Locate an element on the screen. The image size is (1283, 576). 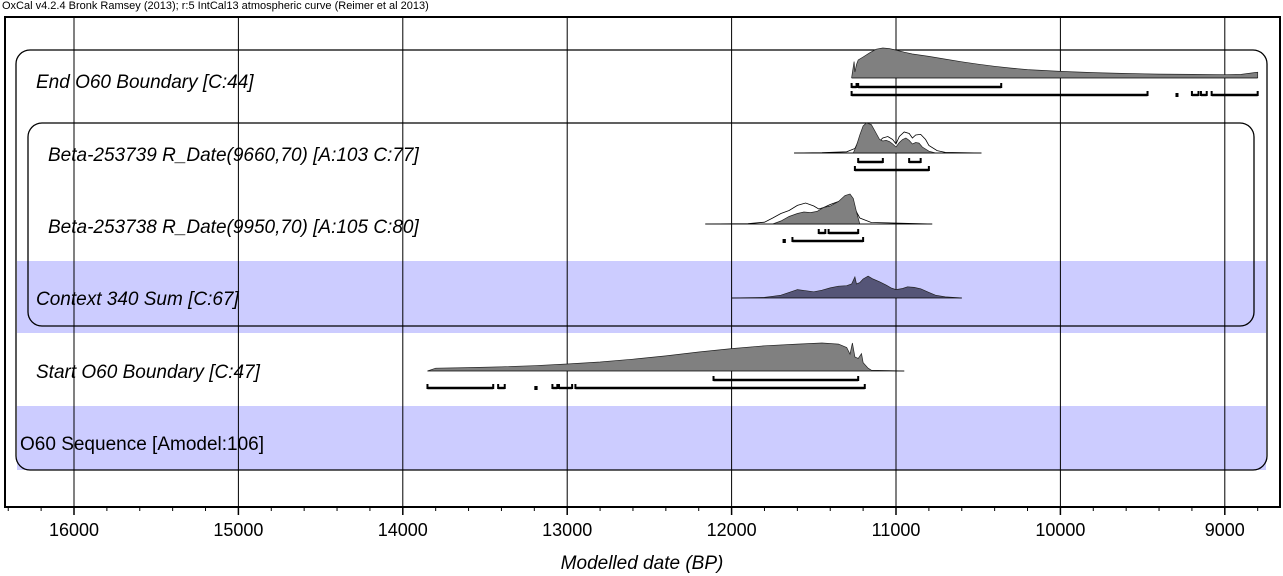
row-label-0: End O60 Boundary [C:44] is located at coordinates (145, 82).